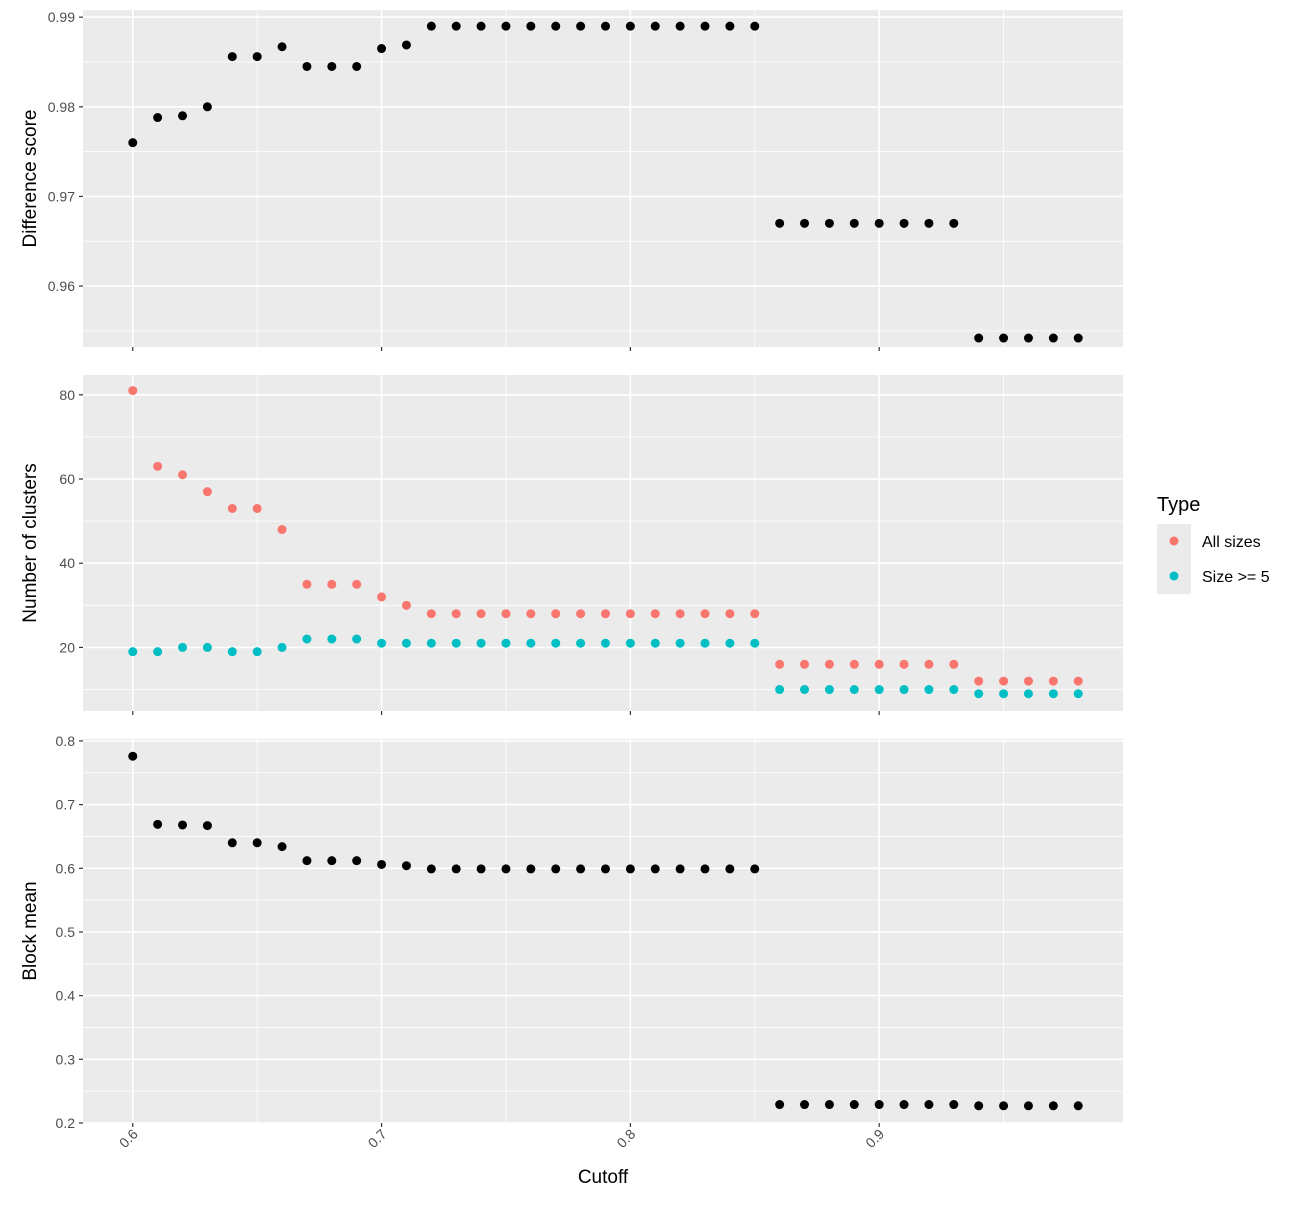 This screenshot has width=1300, height=1205. Describe the element at coordinates (625, 1138) in the screenshot. I see `x-tick-label: 0.8` at that location.